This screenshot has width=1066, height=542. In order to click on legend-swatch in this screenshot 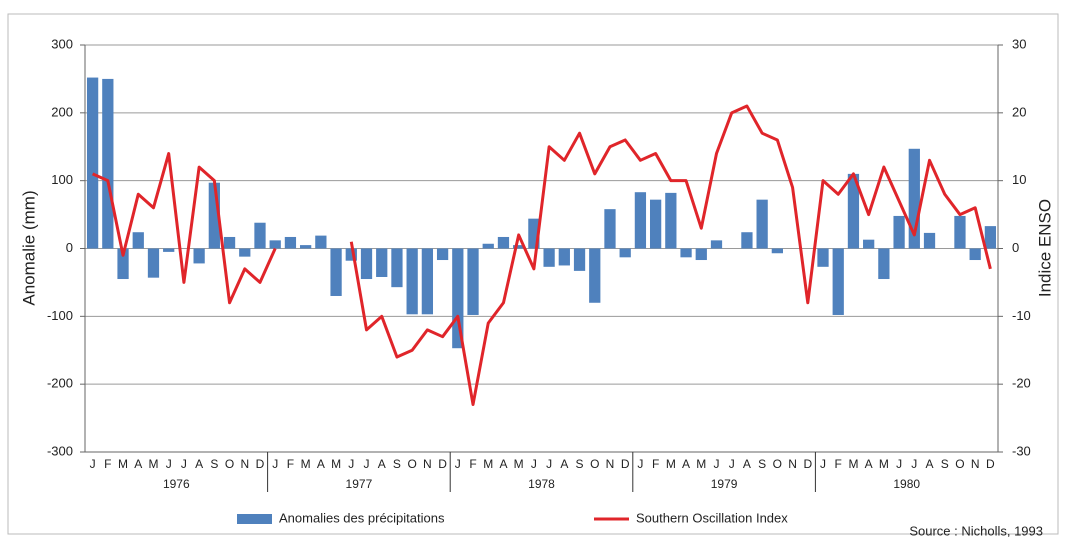, I will do `click(254, 519)`.